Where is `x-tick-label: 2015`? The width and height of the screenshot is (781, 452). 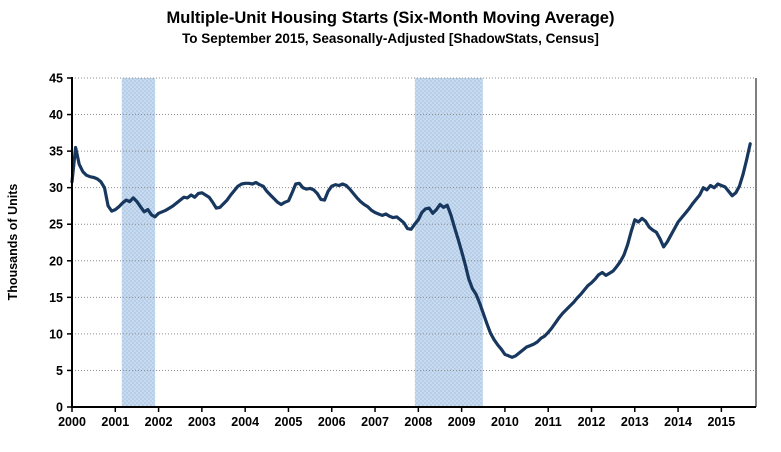
x-tick-label: 2015 is located at coordinates (721, 422).